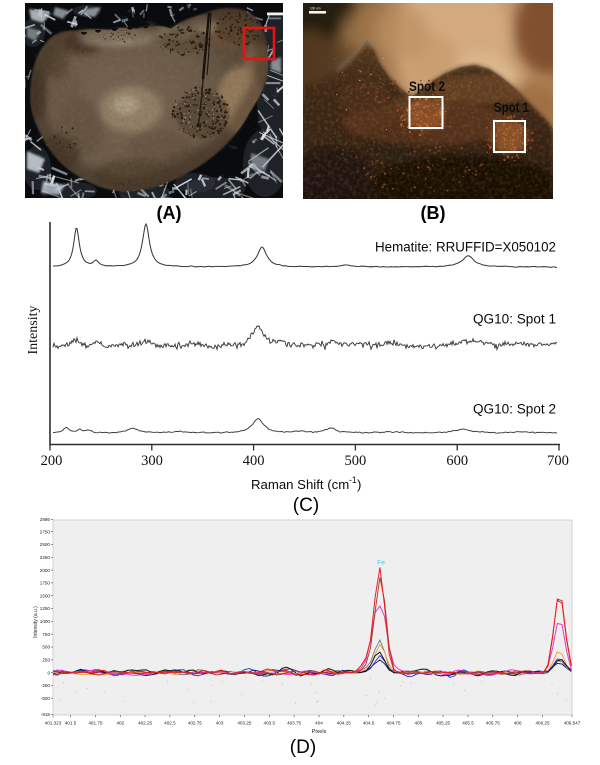 The image size is (600, 765). Describe the element at coordinates (71, 723) in the screenshot. I see `svg-text: 401.5` at that location.